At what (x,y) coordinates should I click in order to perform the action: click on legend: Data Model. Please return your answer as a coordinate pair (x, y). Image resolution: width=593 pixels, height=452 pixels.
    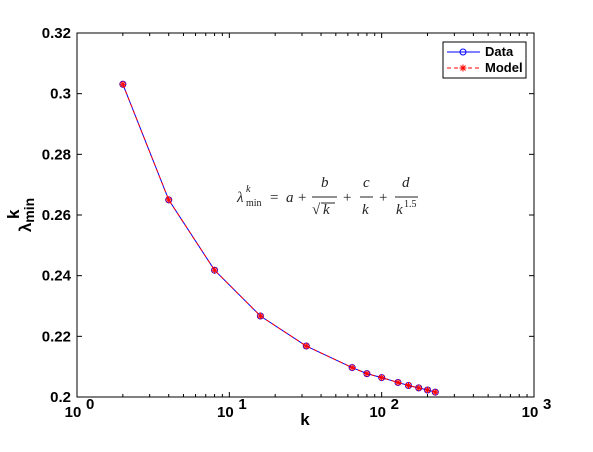
    Looking at the image, I should click on (484, 60).